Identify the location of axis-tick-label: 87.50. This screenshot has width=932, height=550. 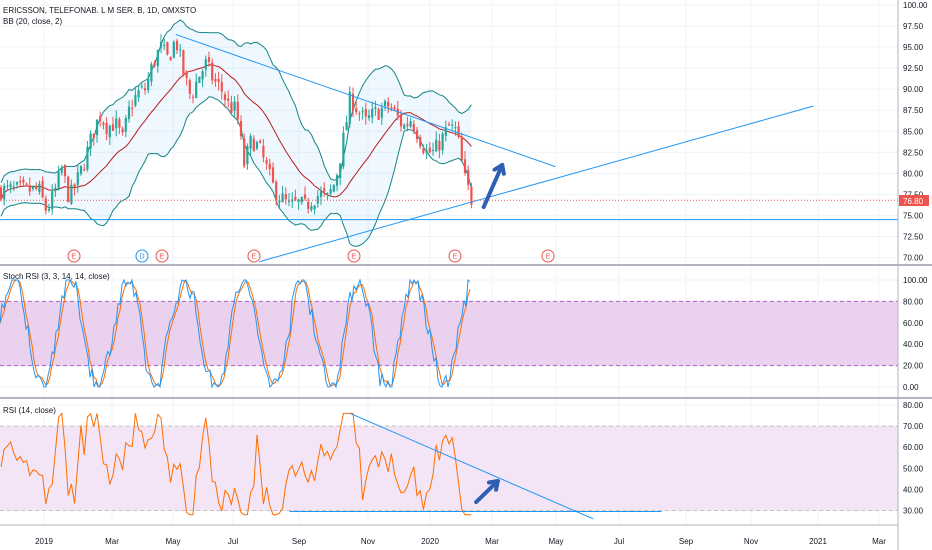
(913, 110).